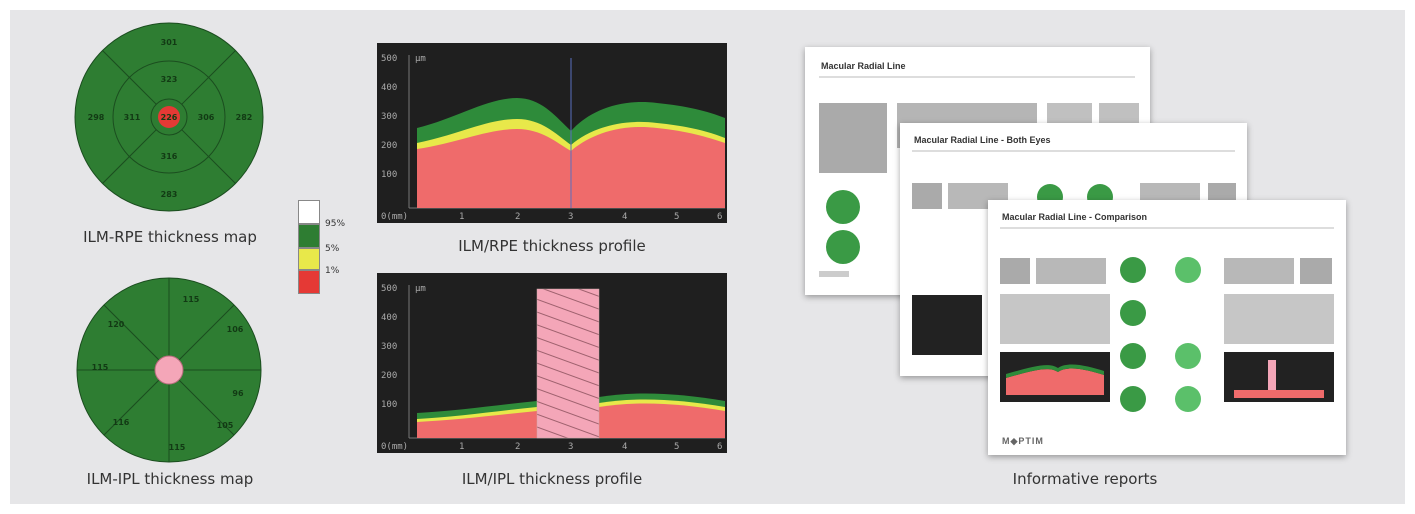 This screenshot has height=514, width=1415. Describe the element at coordinates (332, 249) in the screenshot. I see `legend-label-5: 5%` at that location.